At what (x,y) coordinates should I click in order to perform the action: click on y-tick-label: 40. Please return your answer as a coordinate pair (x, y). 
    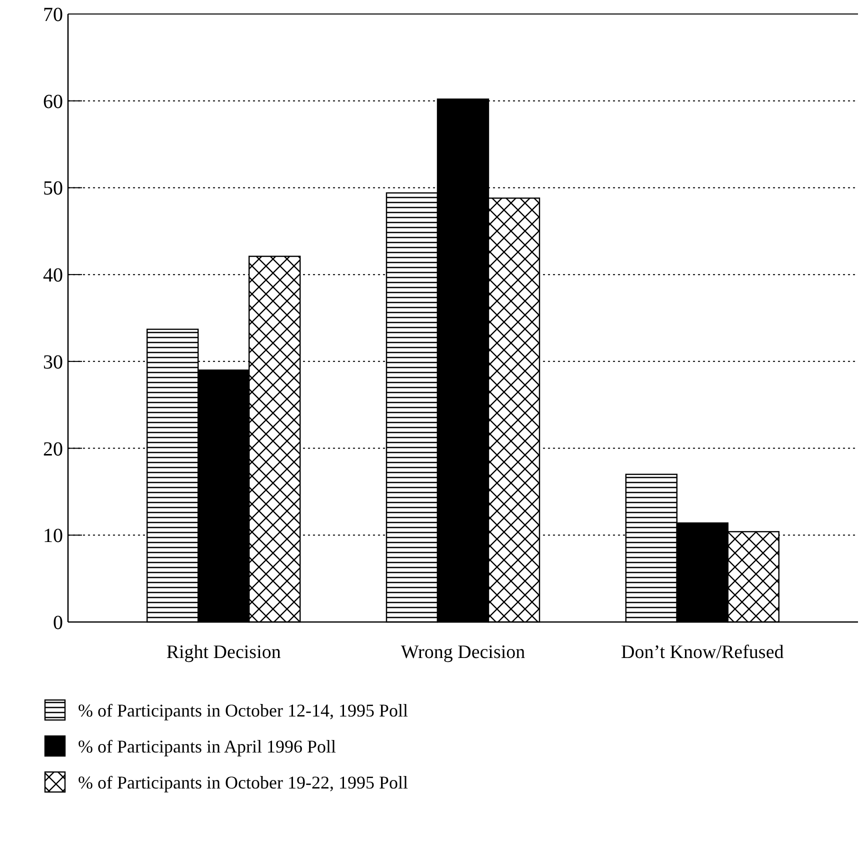
    Looking at the image, I should click on (53, 275).